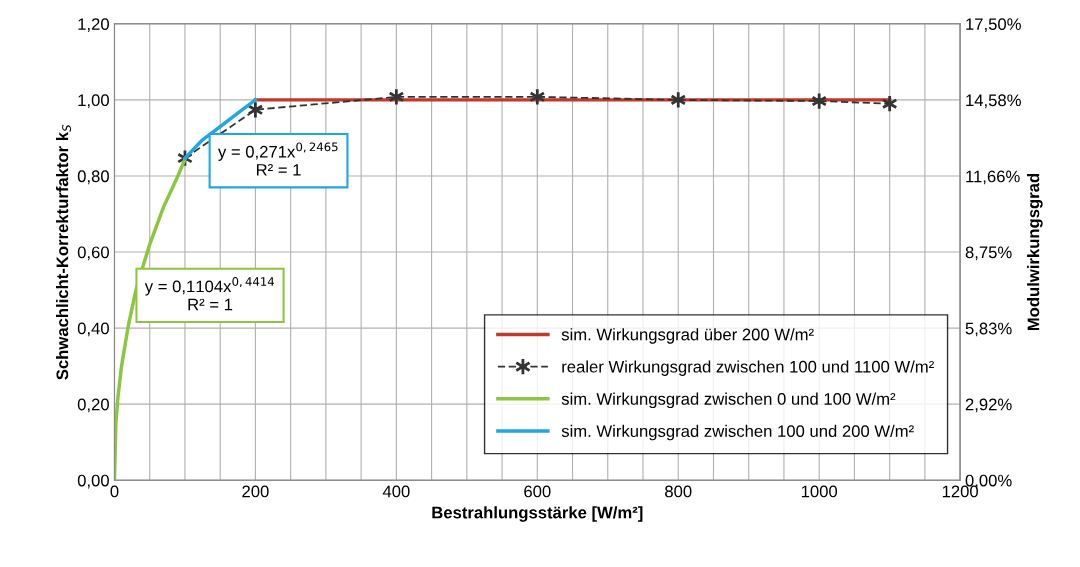 Image resolution: width=1080 pixels, height=567 pixels. I want to click on y-tick-label: 0,40, so click(93, 329).